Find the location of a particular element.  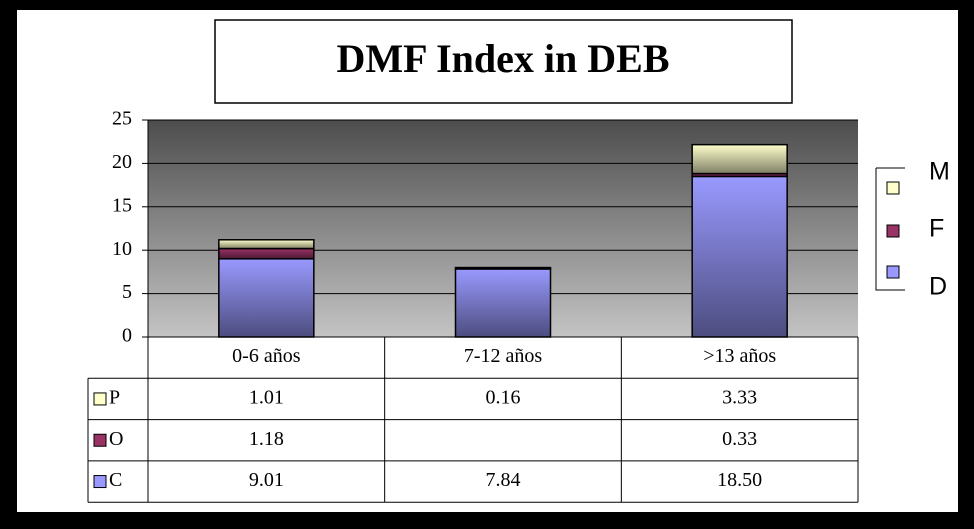

y-tick-label: 25 is located at coordinates (122, 119).